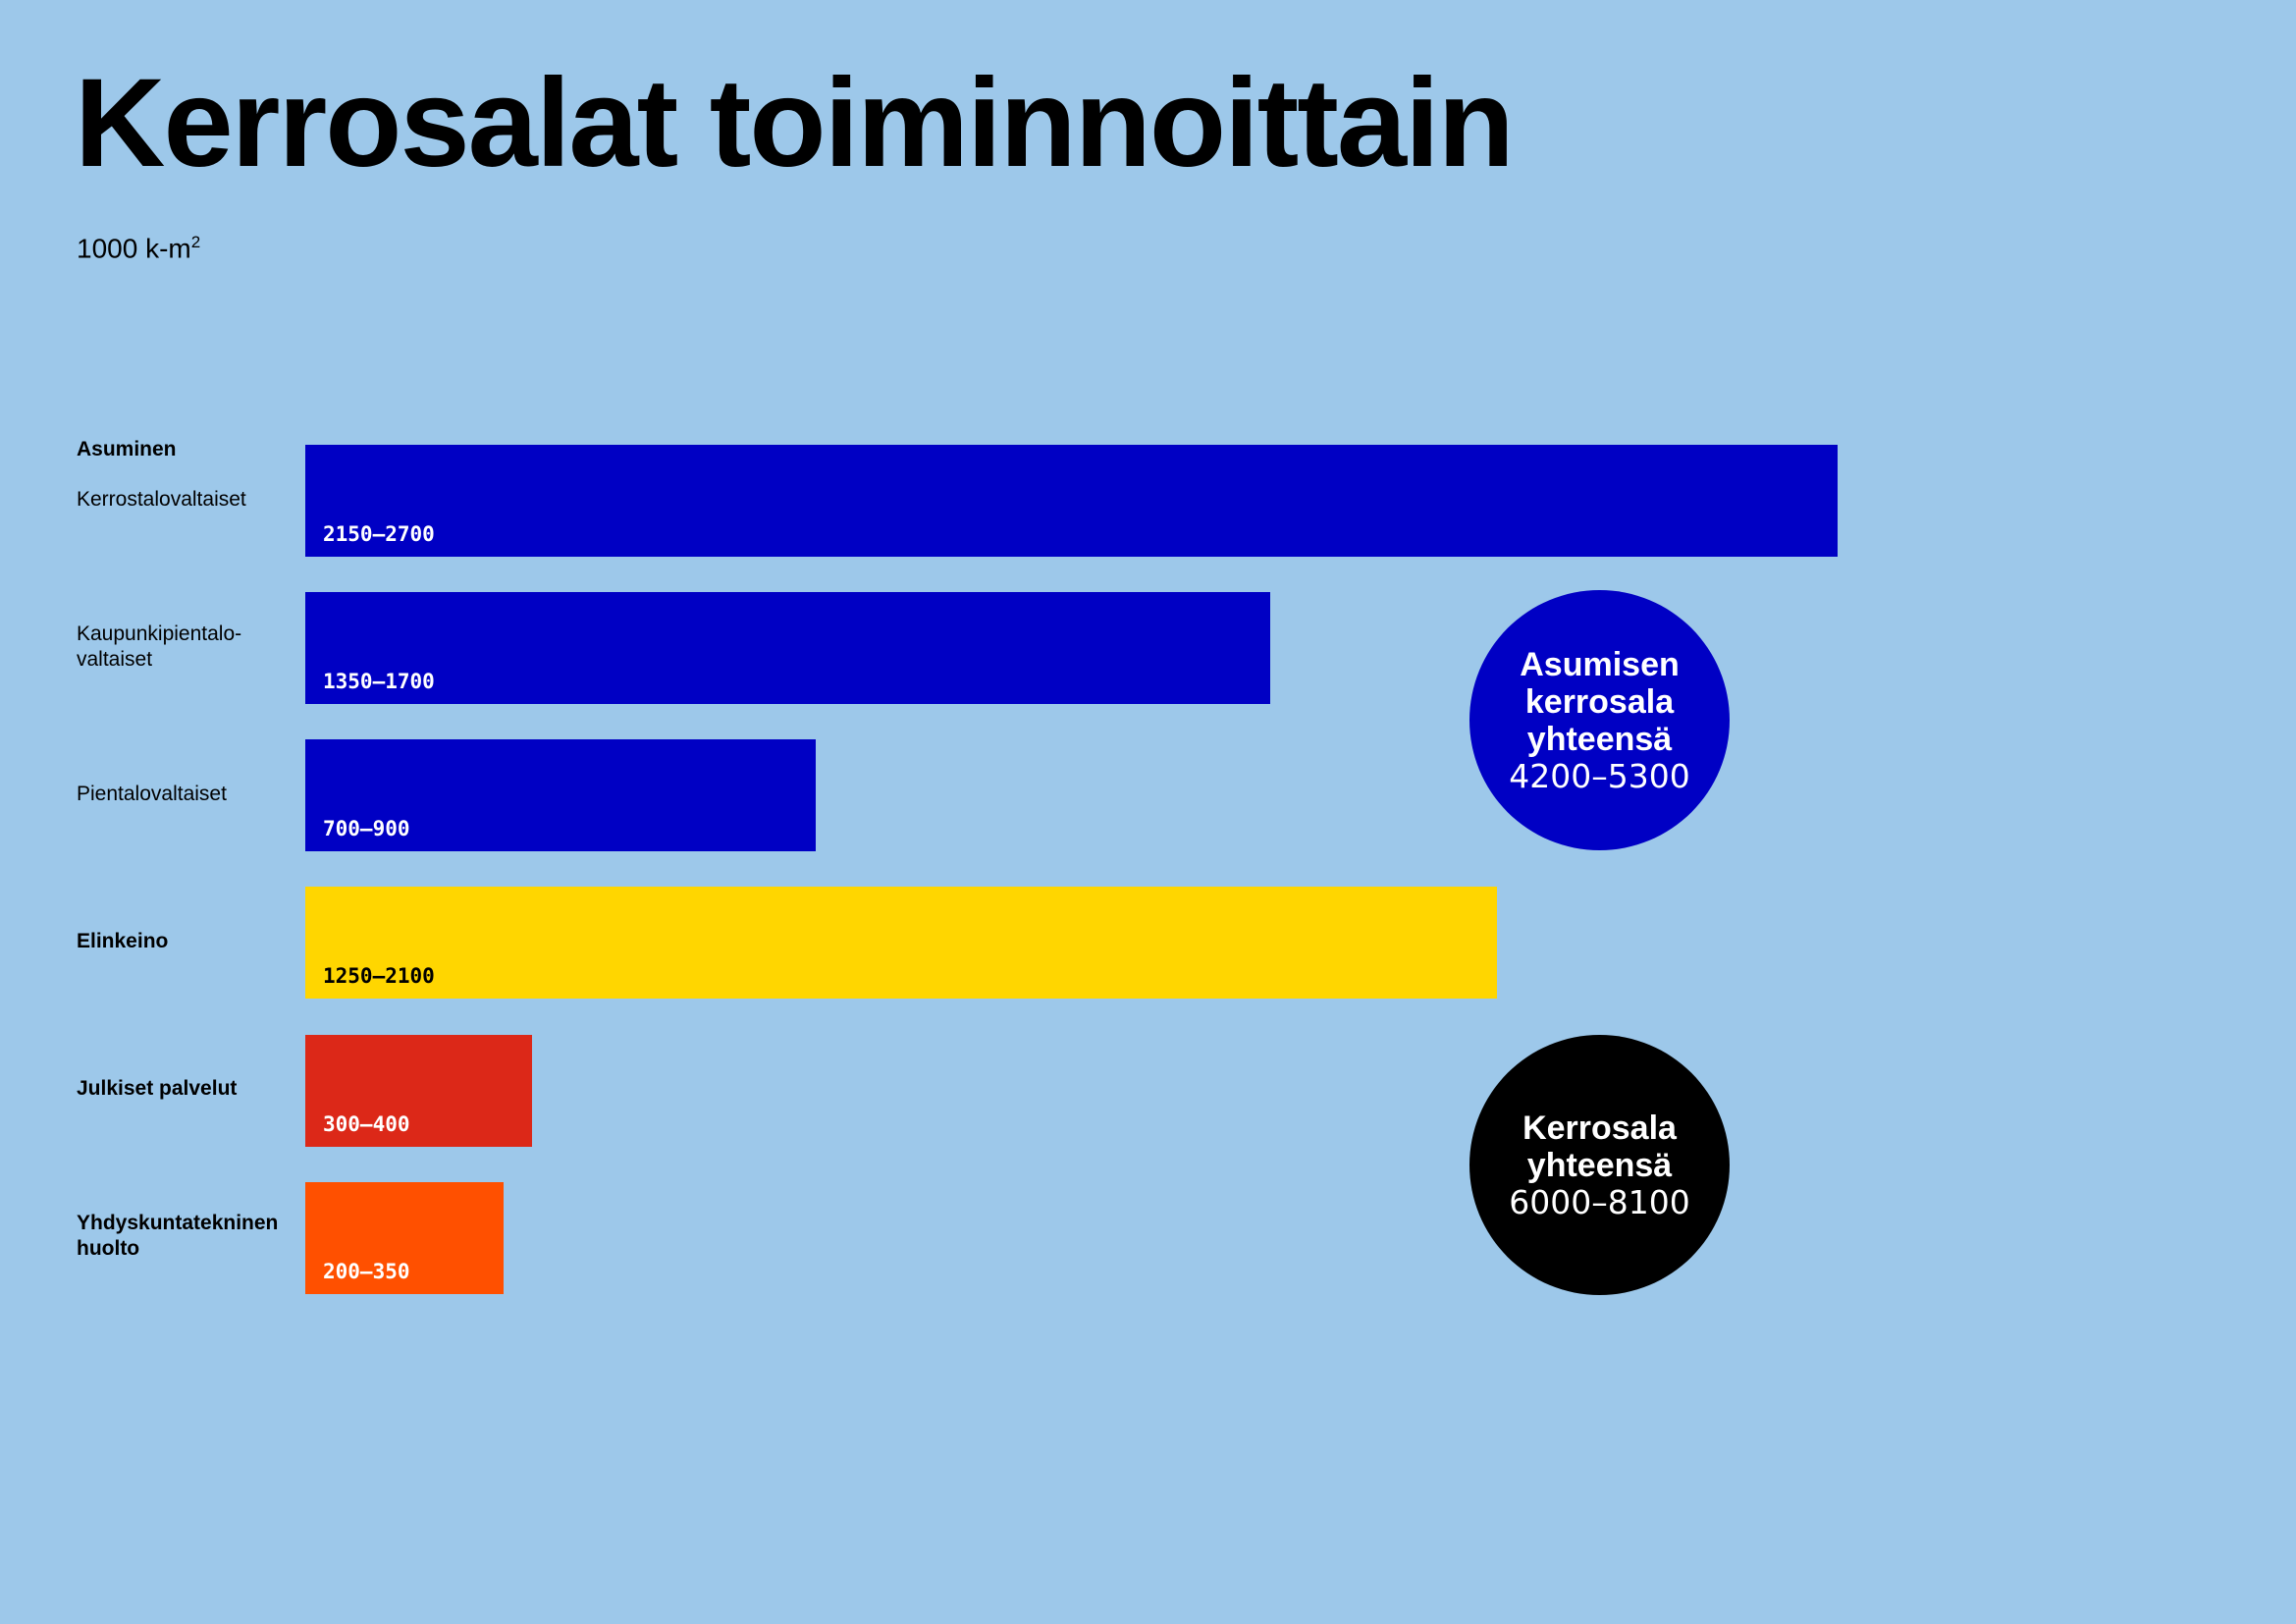  What do you see at coordinates (795, 123) in the screenshot?
I see `chart-title: Kerrosalat toiminnoittain` at bounding box center [795, 123].